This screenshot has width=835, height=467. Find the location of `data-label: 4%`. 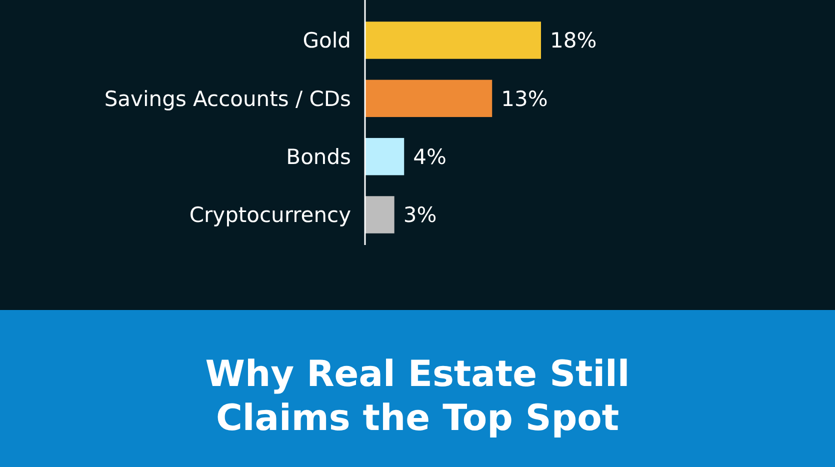

data-label: 4% is located at coordinates (429, 156).